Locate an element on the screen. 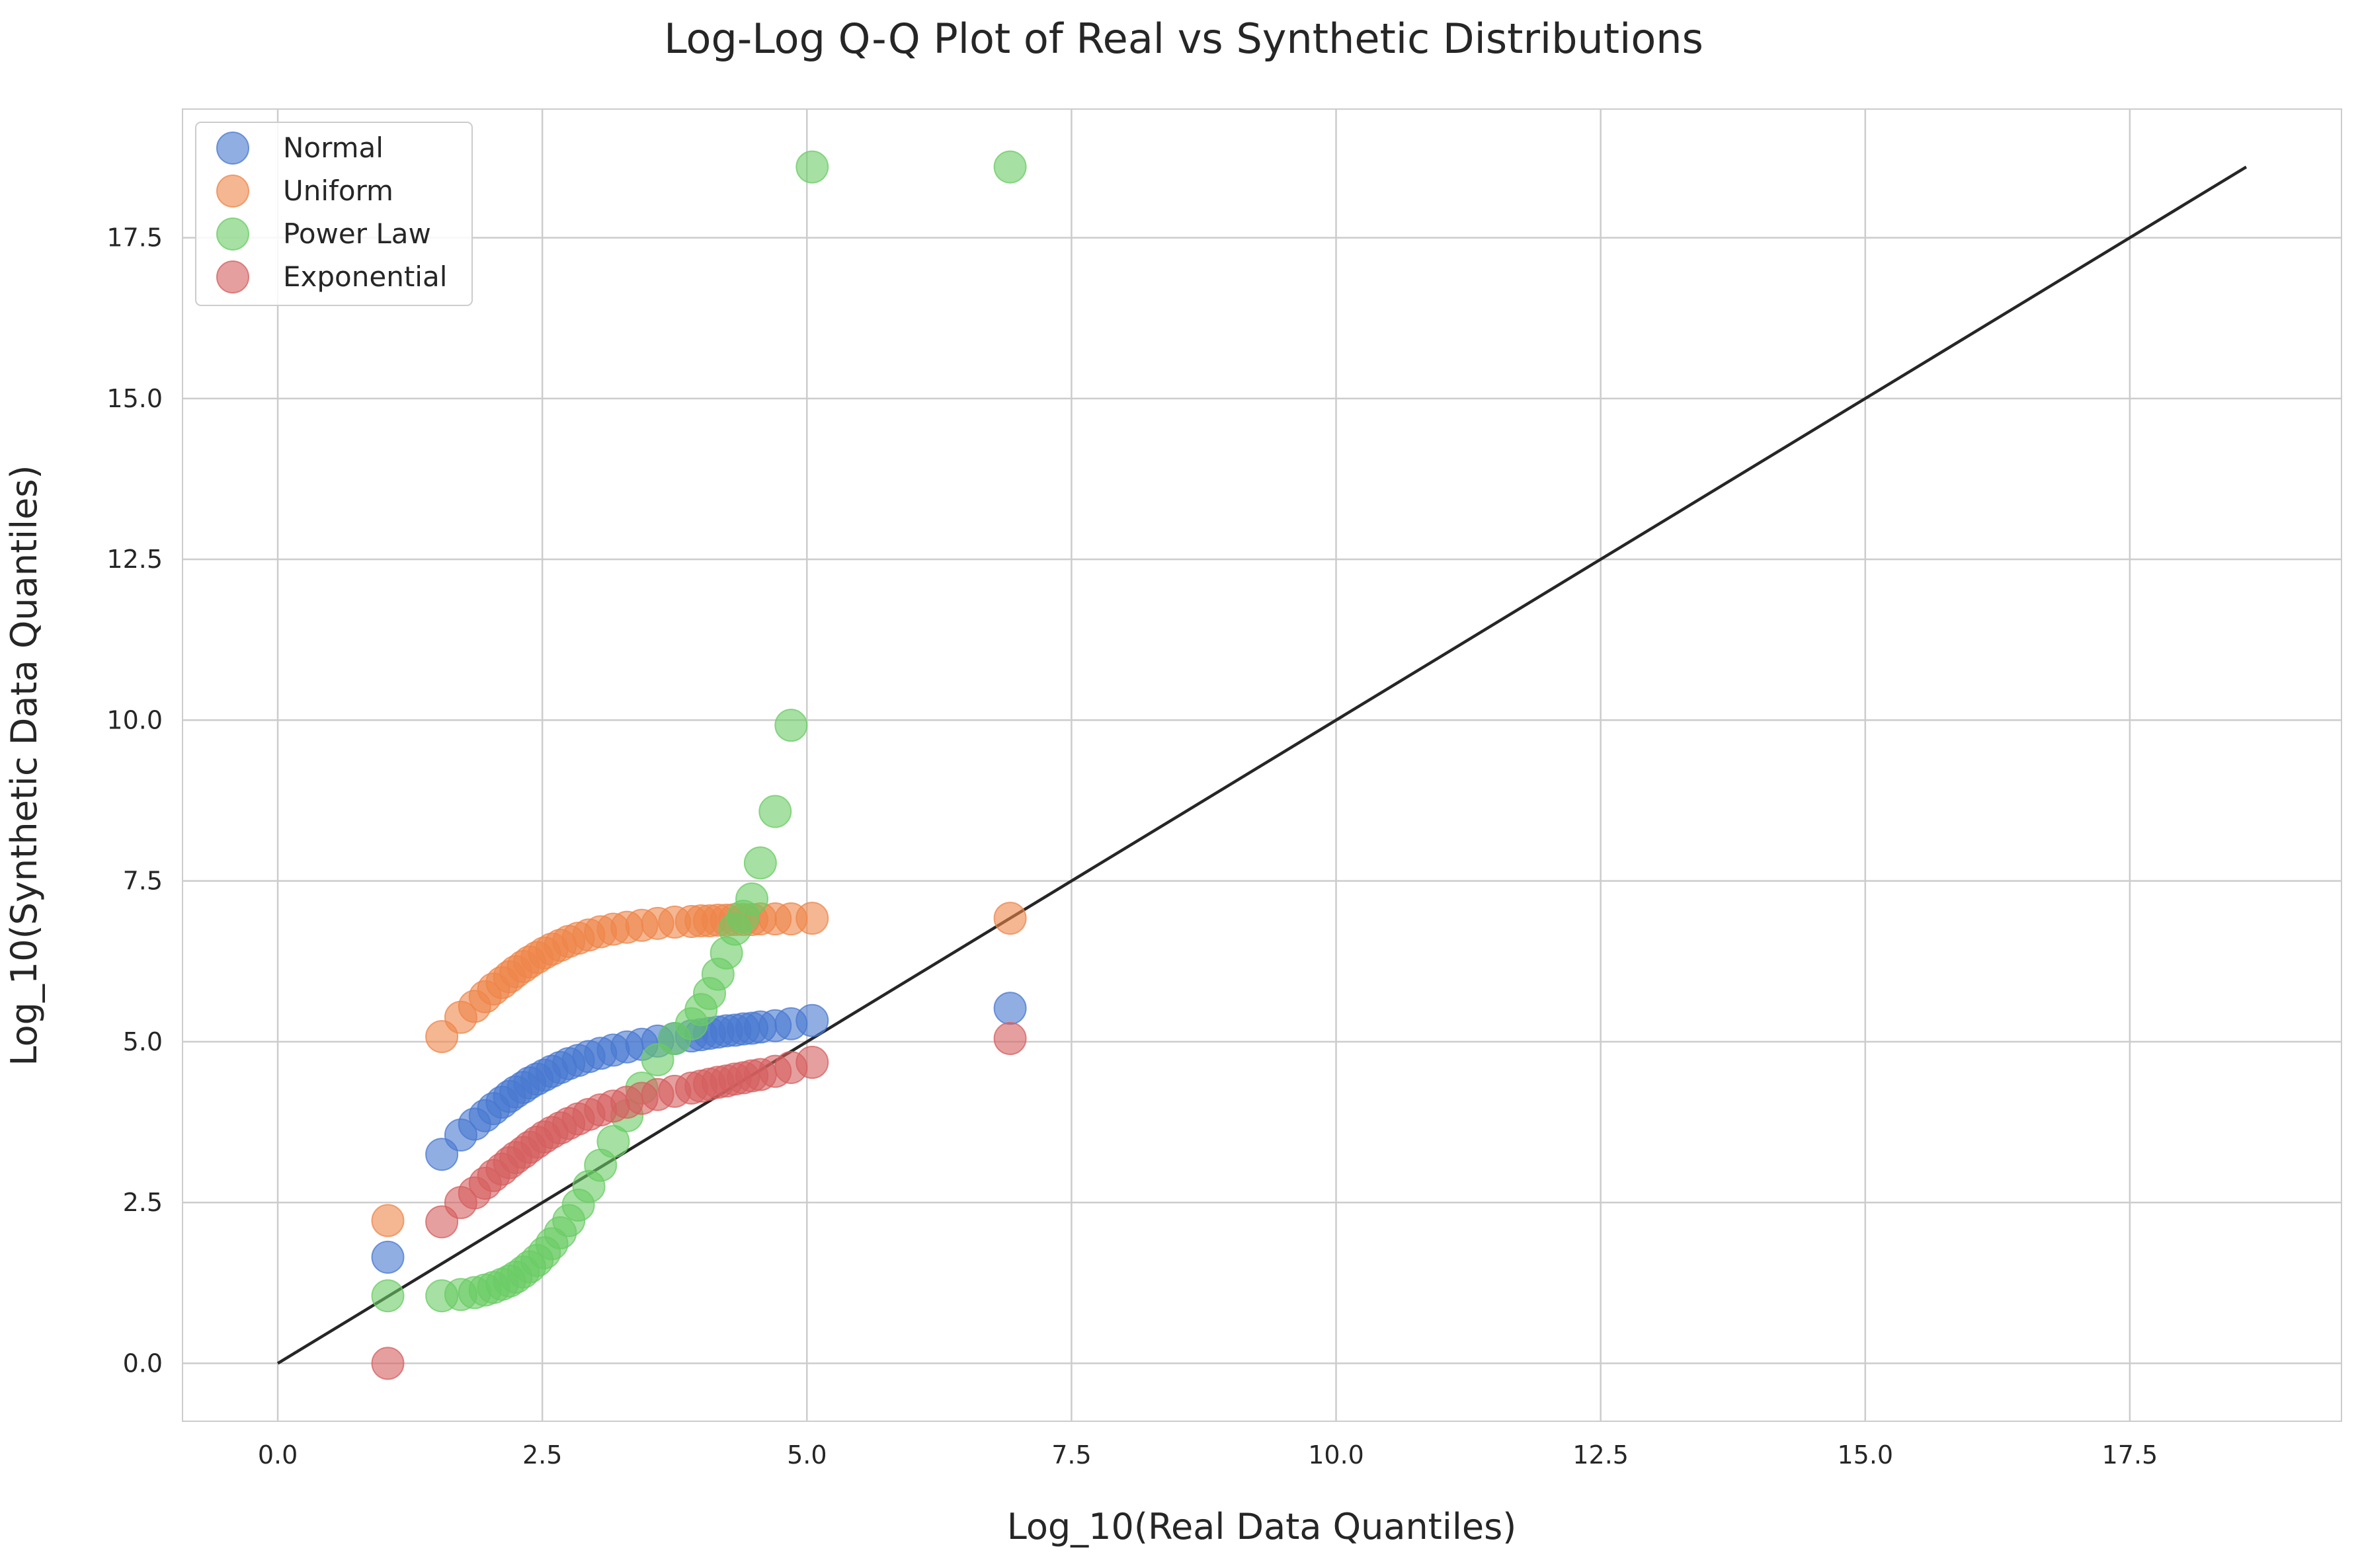 The image size is (2360, 1568). legend: Normal Uniform Power Law Exponential is located at coordinates (334, 214).